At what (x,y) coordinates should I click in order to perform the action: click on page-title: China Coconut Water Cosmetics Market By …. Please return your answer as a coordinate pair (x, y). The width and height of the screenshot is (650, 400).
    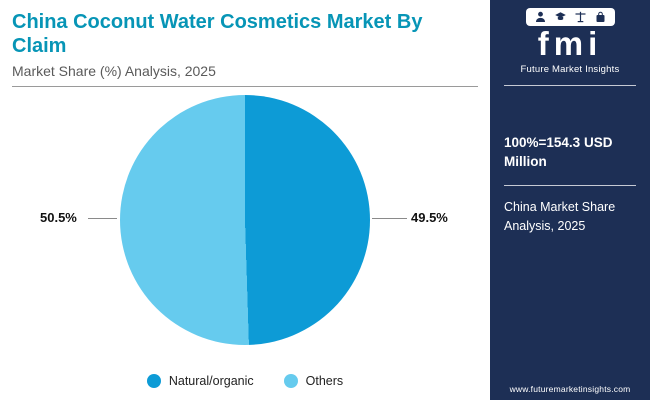
    Looking at the image, I should click on (217, 34).